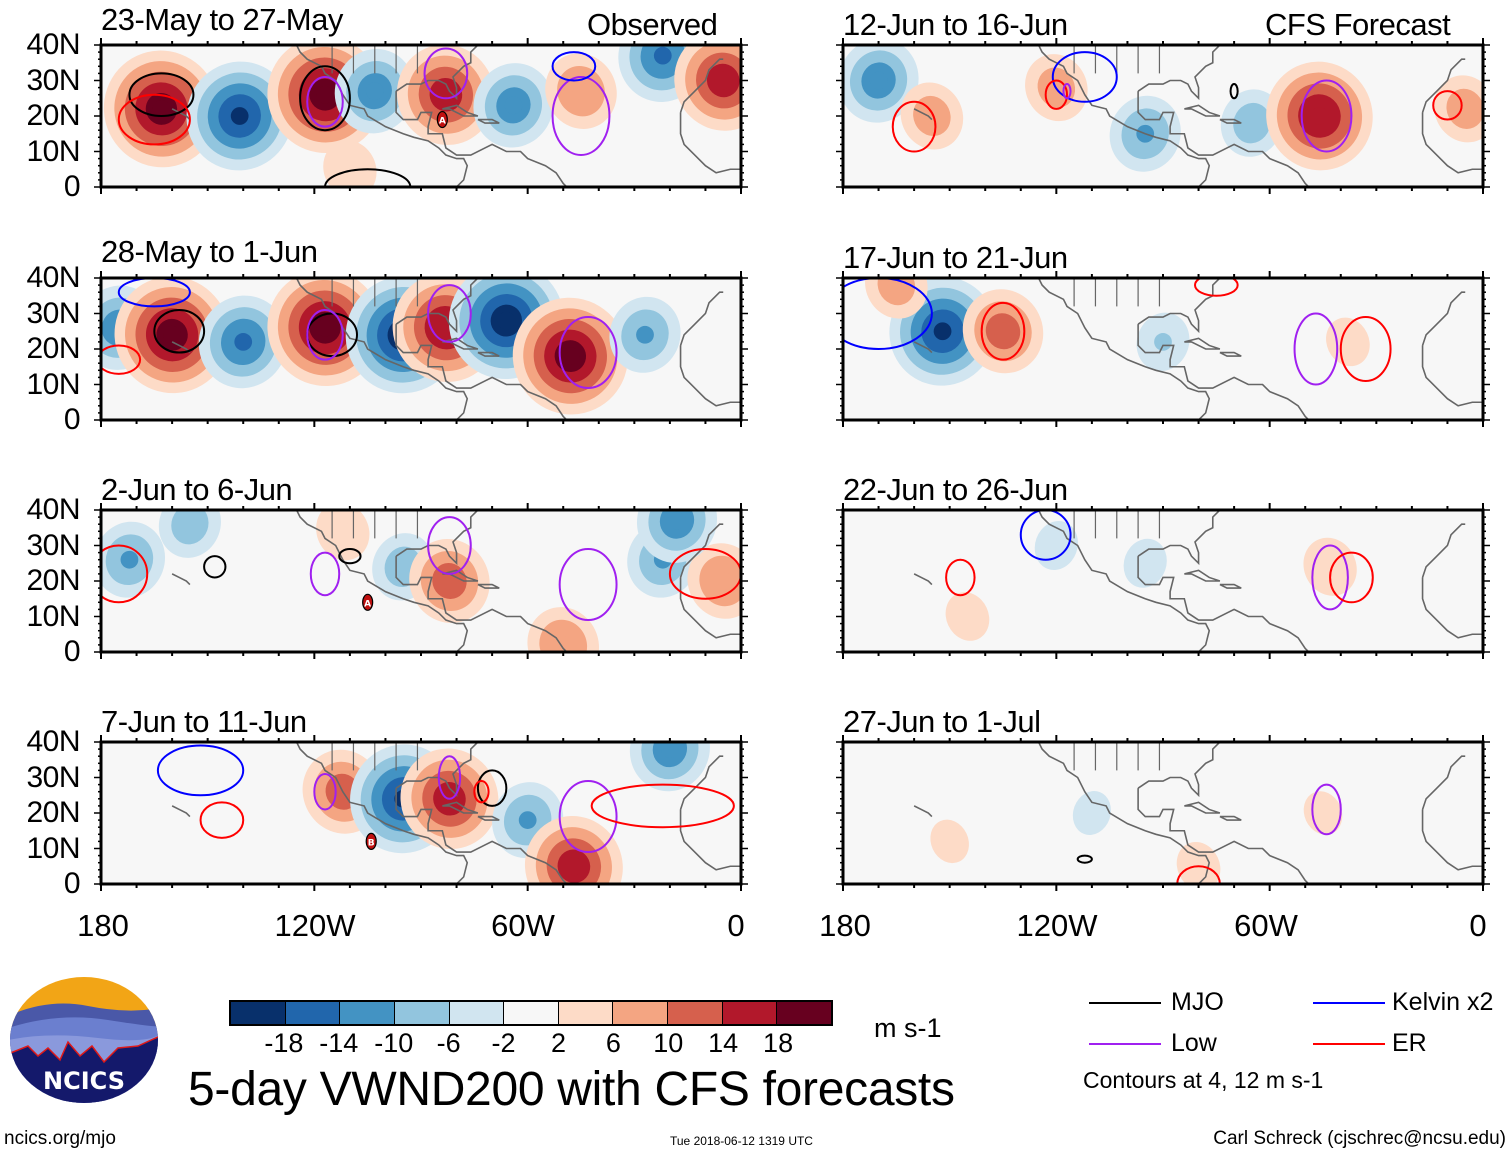  I want to click on units-label: m s-1, so click(908, 1028).